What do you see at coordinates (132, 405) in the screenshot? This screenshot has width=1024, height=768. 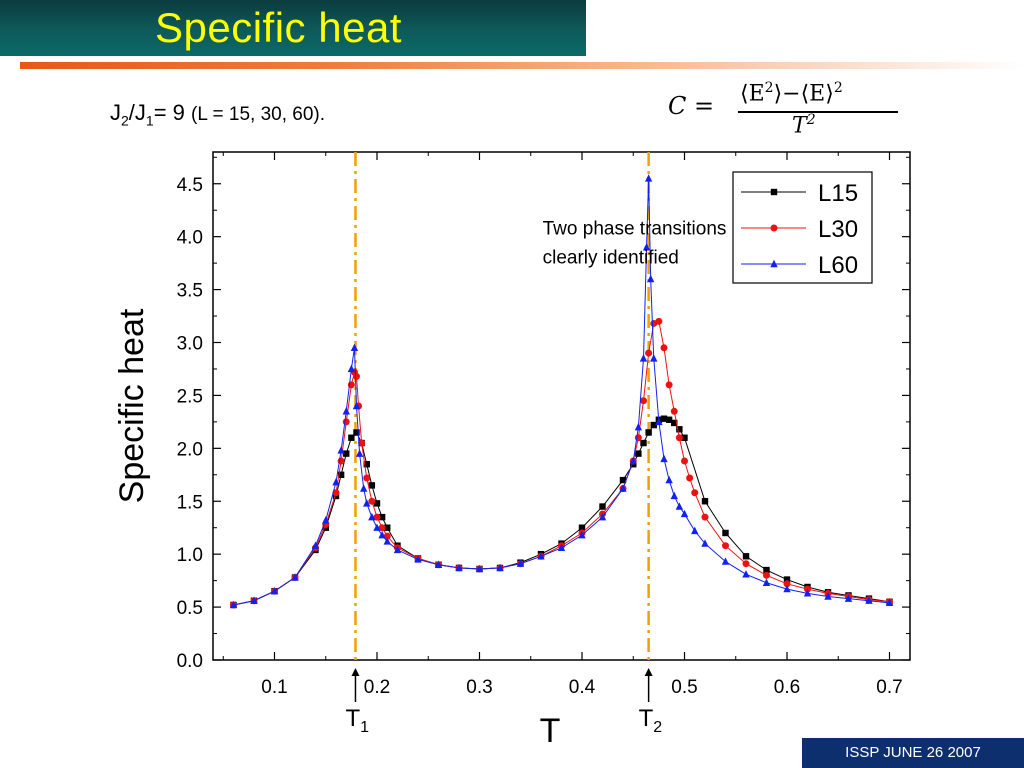 I see `y-axis-label: Specific heat` at bounding box center [132, 405].